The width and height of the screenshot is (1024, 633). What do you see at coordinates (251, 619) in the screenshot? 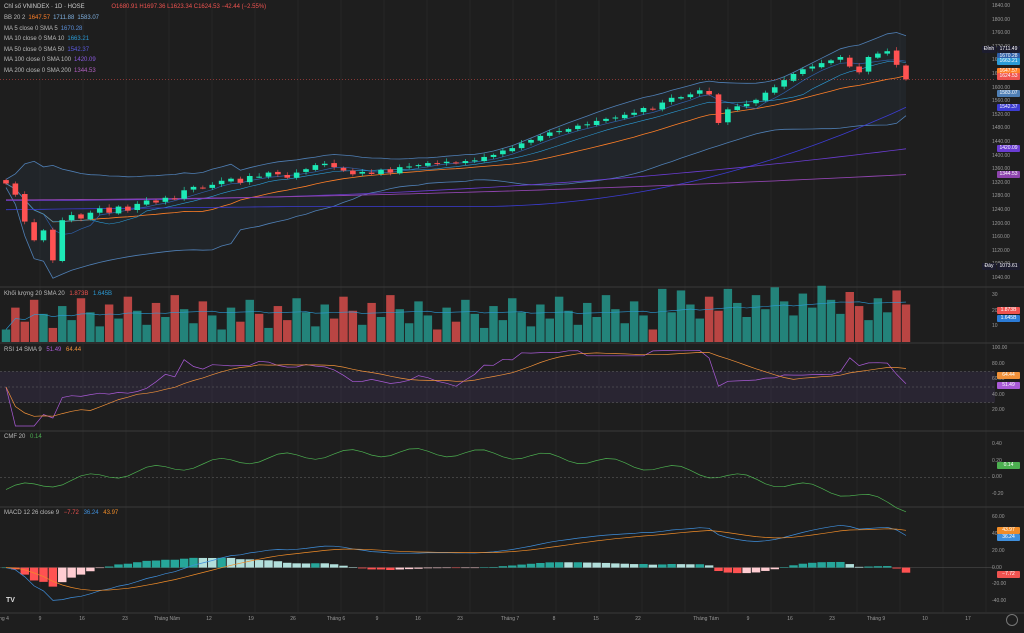
I see `time-tick-label: 19` at bounding box center [251, 619].